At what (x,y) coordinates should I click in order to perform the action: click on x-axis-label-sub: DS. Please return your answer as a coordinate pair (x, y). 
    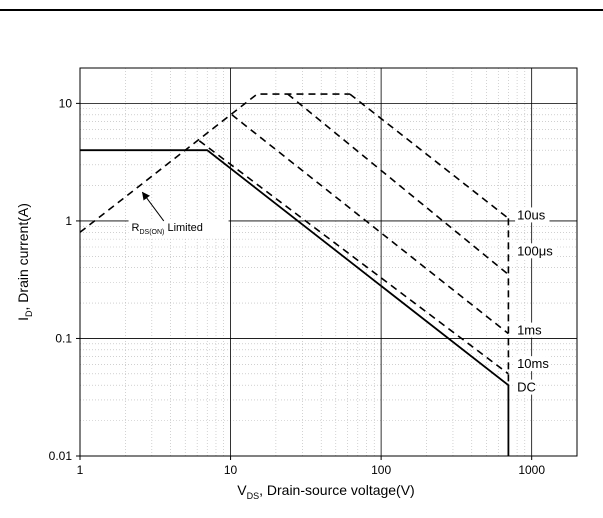
    Looking at the image, I should click on (253, 496).